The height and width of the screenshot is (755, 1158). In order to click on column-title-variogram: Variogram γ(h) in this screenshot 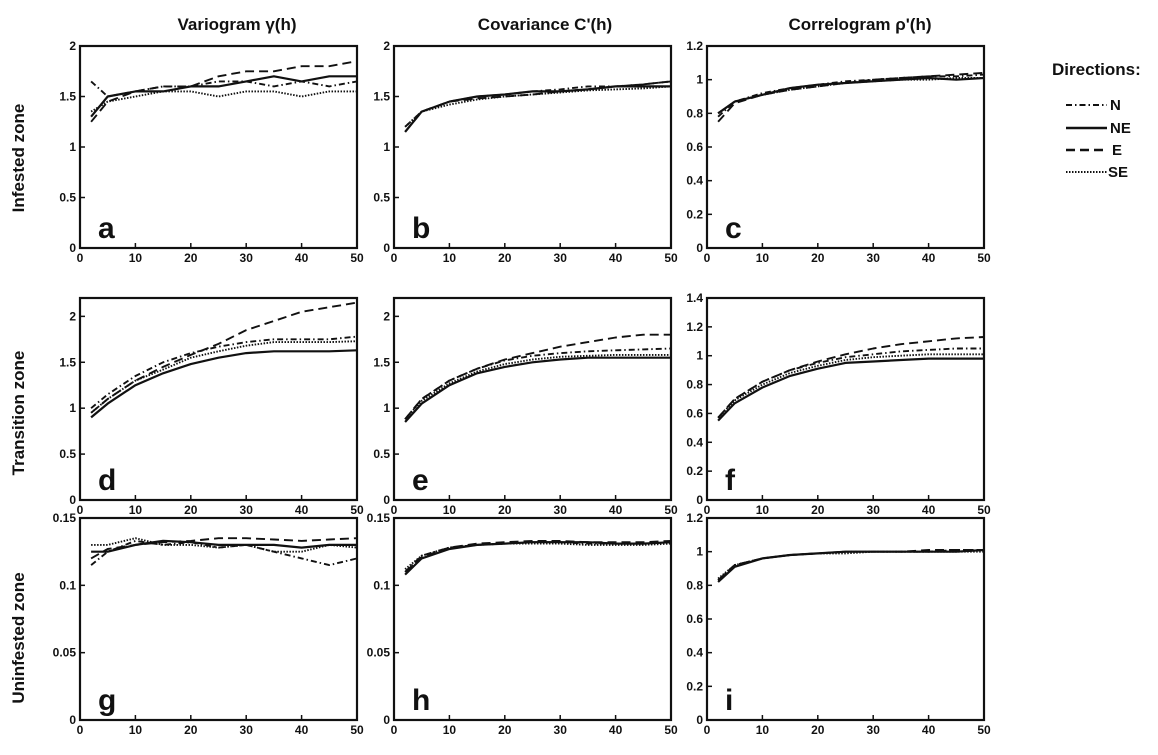, I will do `click(236, 24)`.